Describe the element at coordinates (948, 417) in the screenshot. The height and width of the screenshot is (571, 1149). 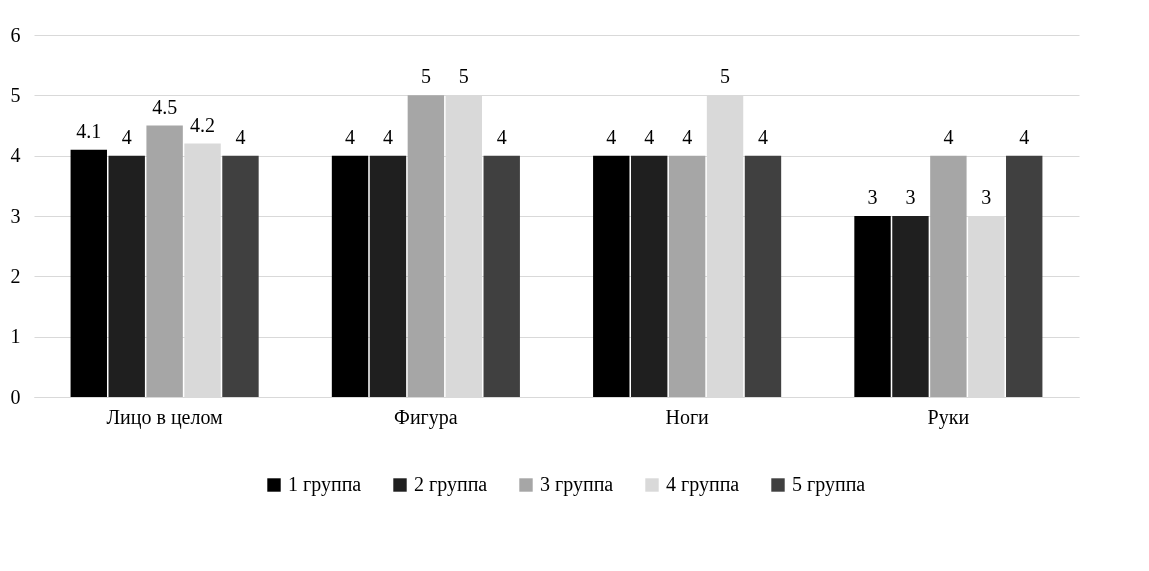
I see `x-tick-label: Руки` at that location.